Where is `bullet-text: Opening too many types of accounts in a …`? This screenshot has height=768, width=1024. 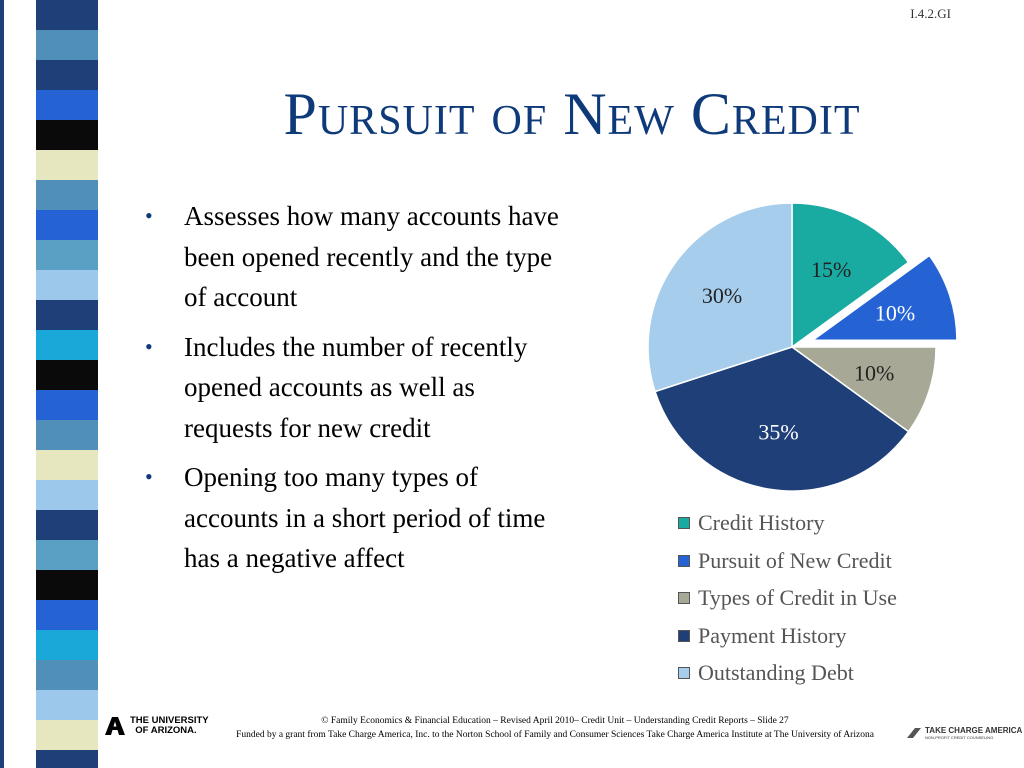
bullet-text: Opening too many types of accounts in a … is located at coordinates (365, 517).